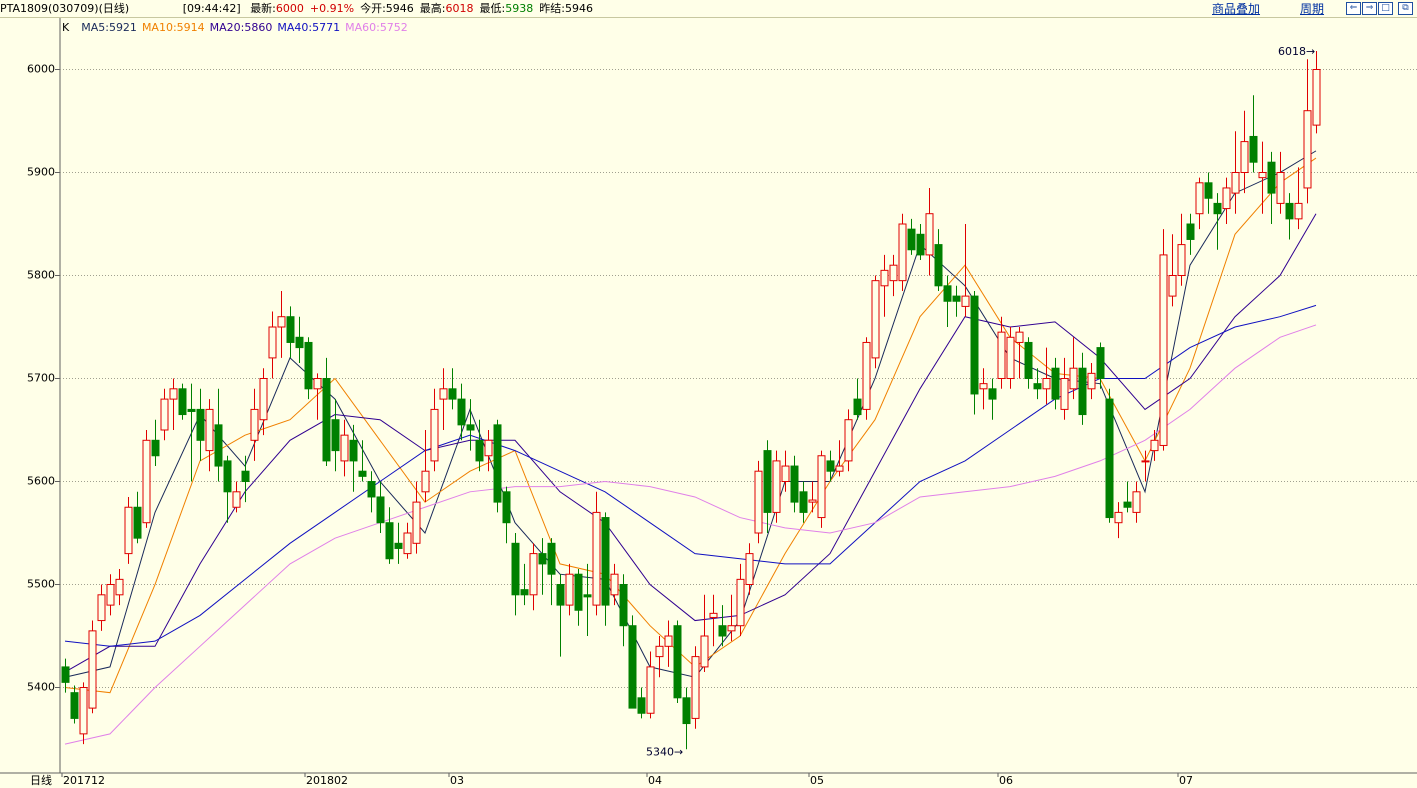  What do you see at coordinates (1236, 9) in the screenshot?
I see `overlay-button: 商品叠加` at bounding box center [1236, 9].